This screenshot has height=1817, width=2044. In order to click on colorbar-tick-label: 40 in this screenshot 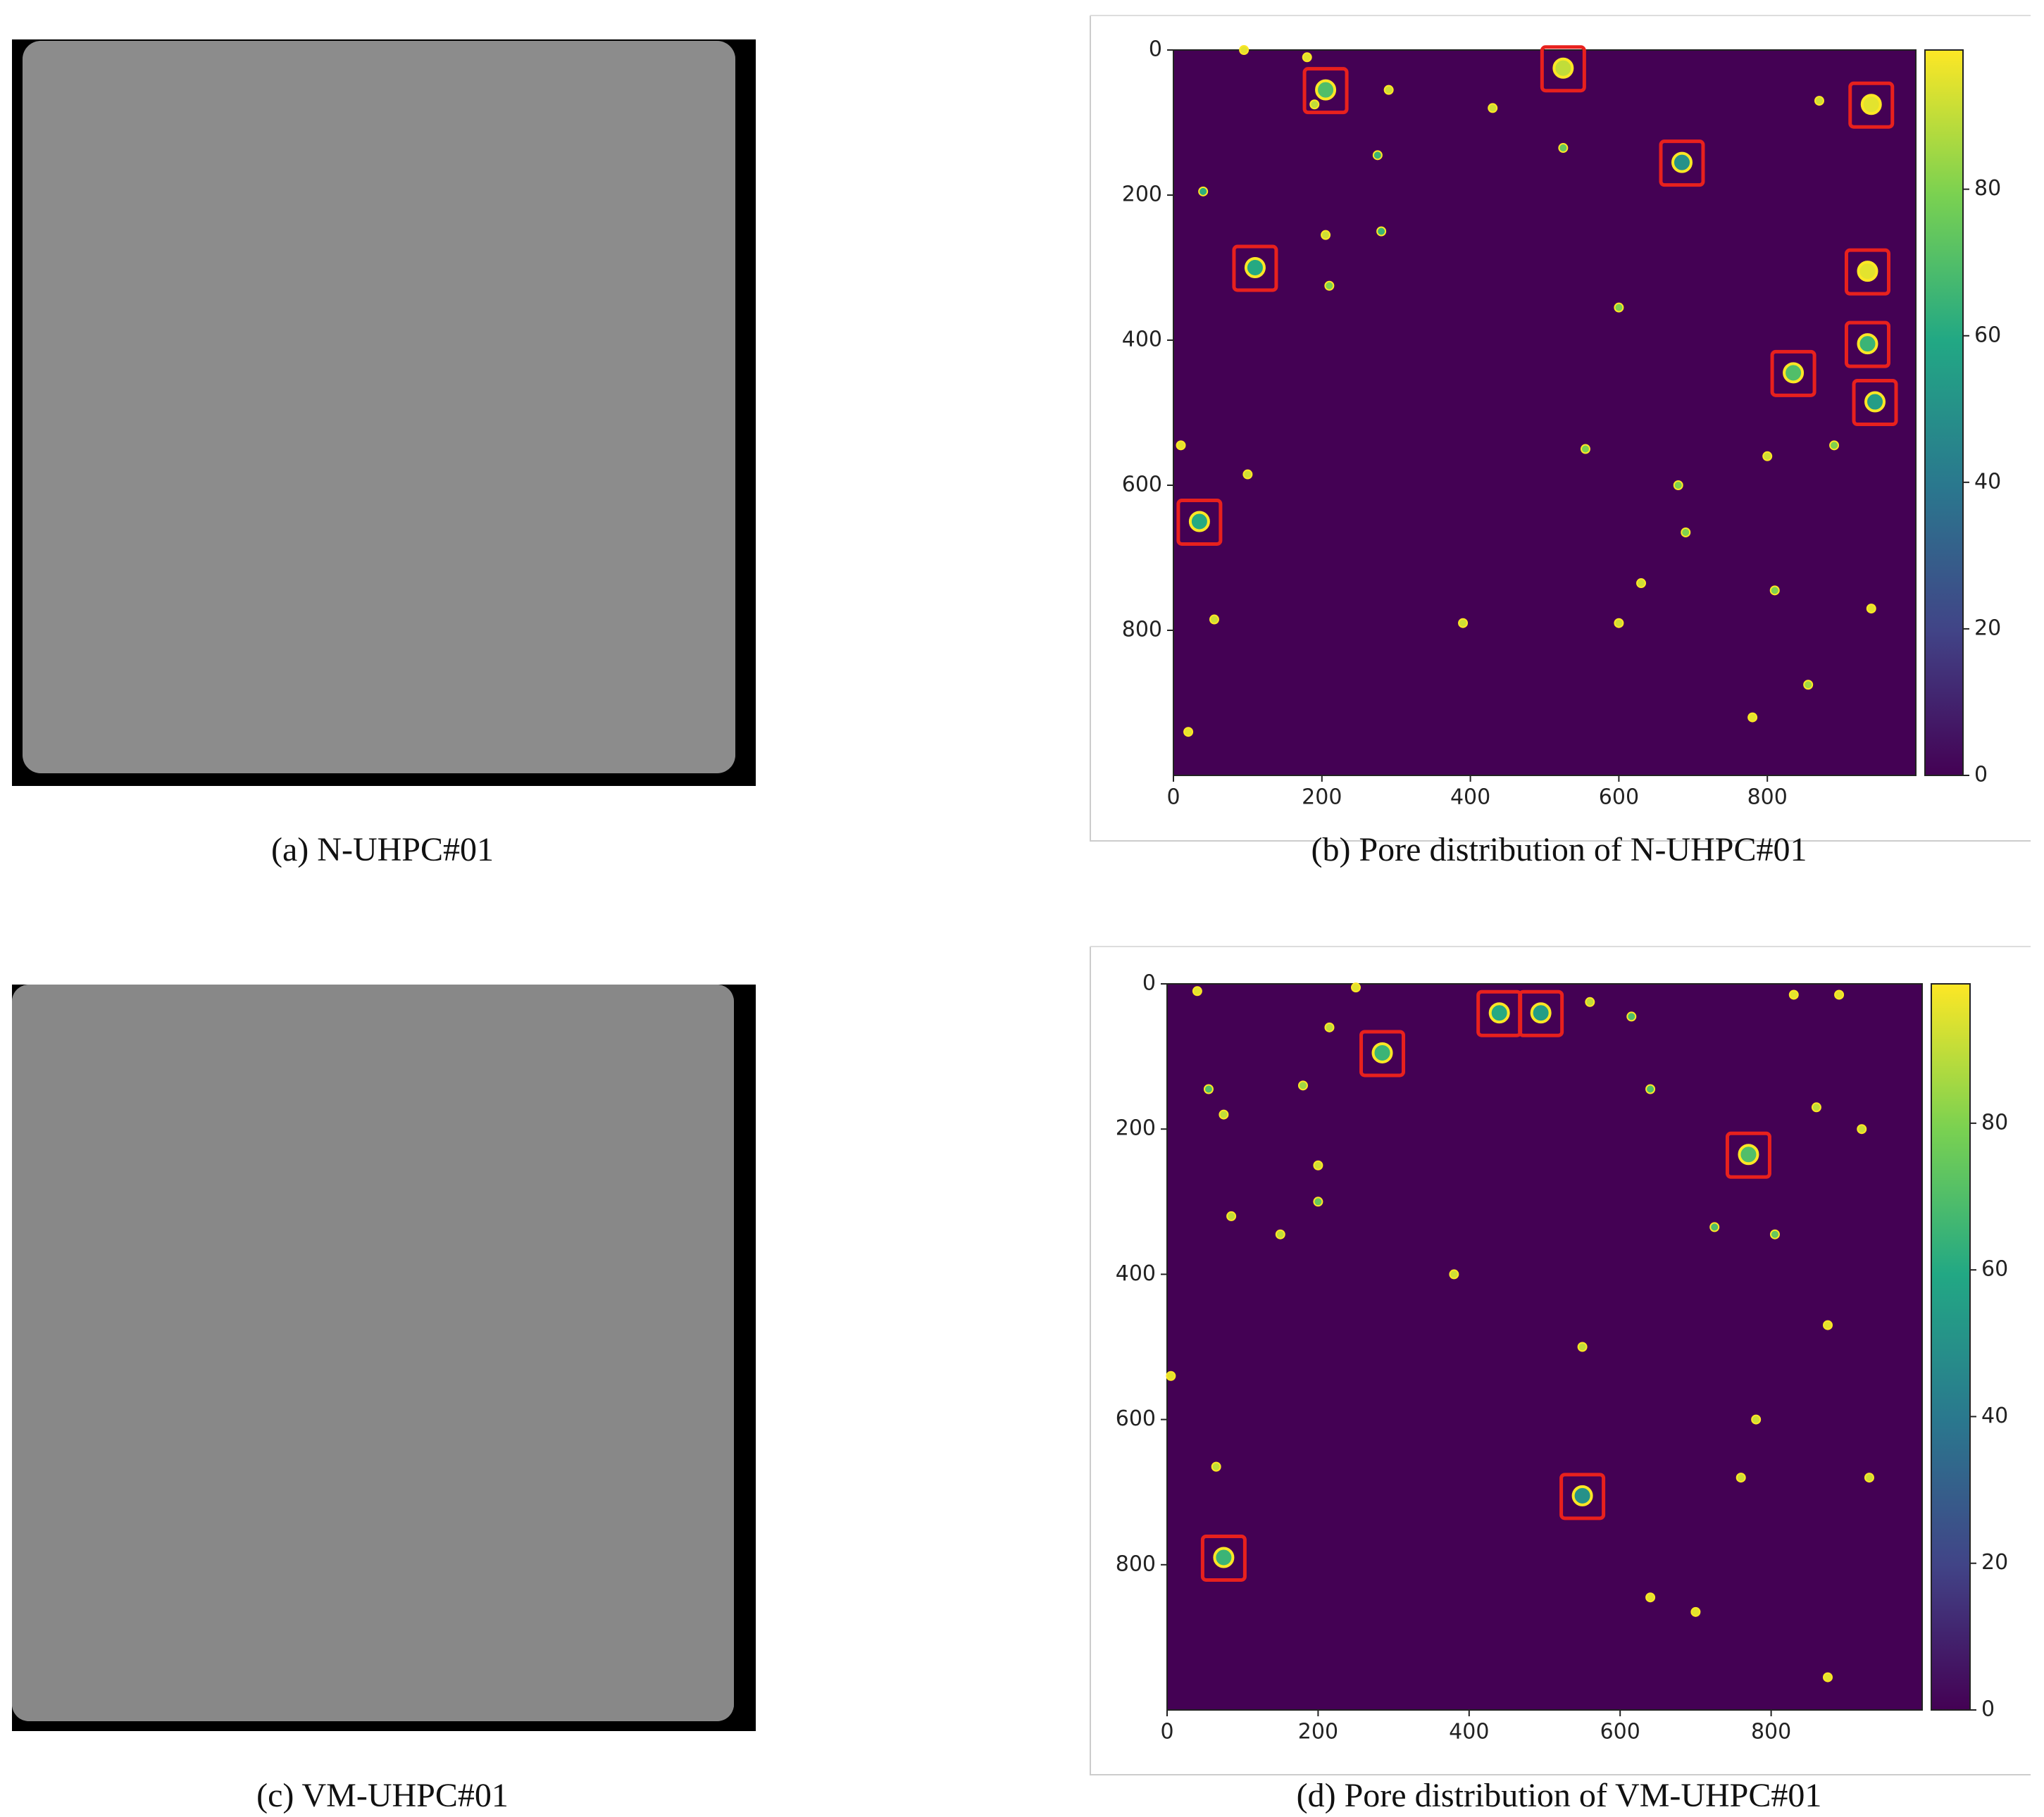, I will do `click(1994, 1416)`.